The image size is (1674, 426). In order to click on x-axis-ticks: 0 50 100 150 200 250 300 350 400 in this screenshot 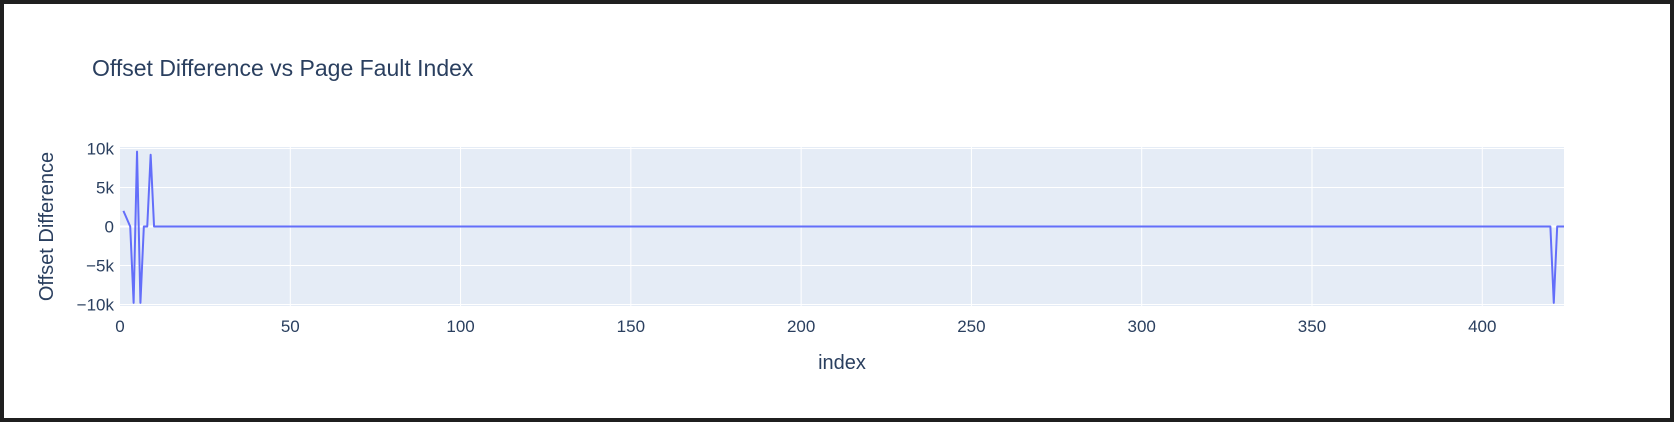, I will do `click(805, 326)`.